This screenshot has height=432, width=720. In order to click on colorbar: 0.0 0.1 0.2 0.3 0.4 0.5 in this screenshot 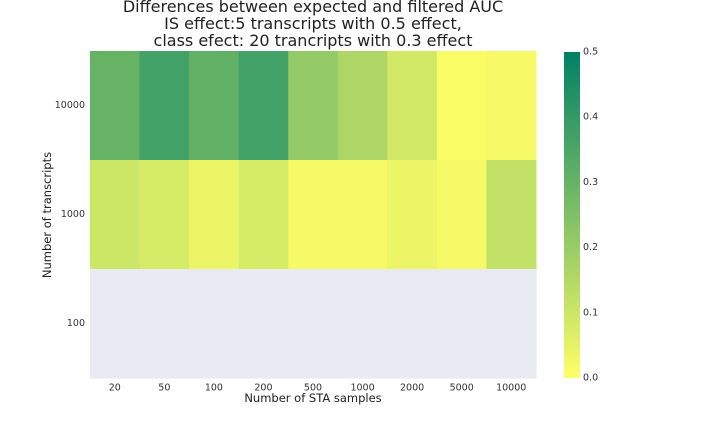, I will do `click(581, 215)`.